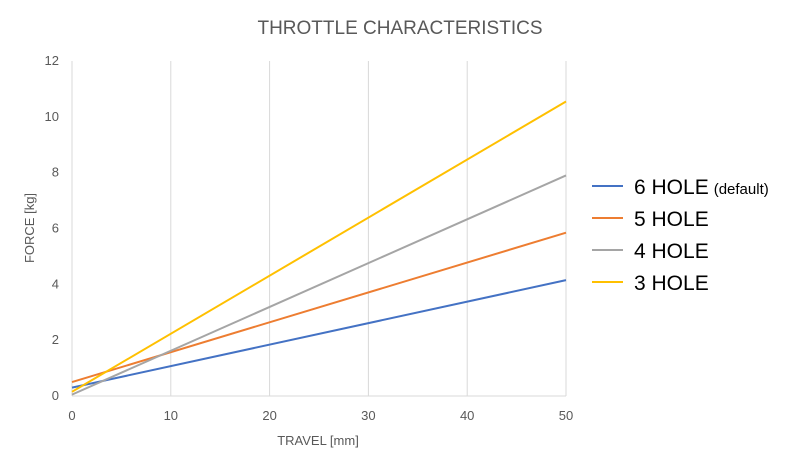  Describe the element at coordinates (52, 116) in the screenshot. I see `y-tick-label: 10` at that location.